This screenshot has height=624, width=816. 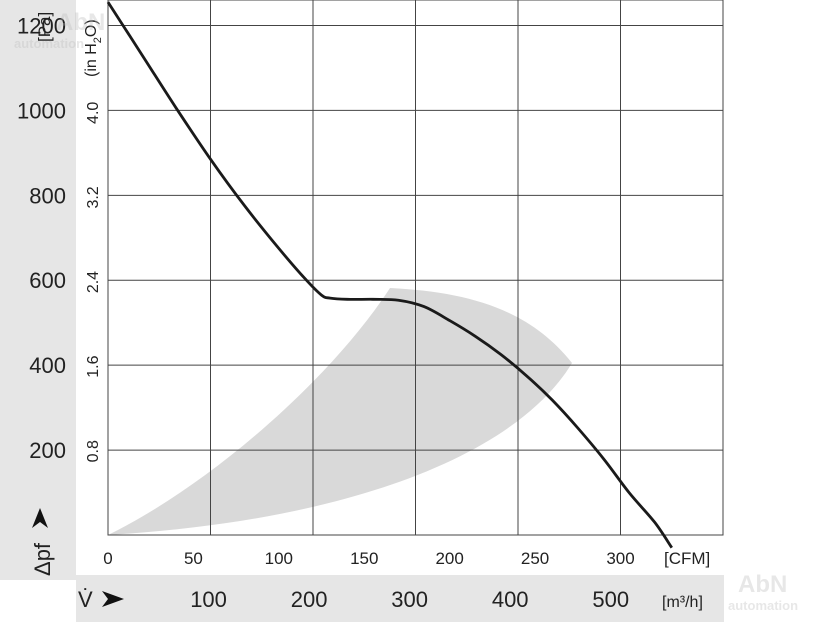 I want to click on y-tick-label: 1200, so click(x=41, y=25).